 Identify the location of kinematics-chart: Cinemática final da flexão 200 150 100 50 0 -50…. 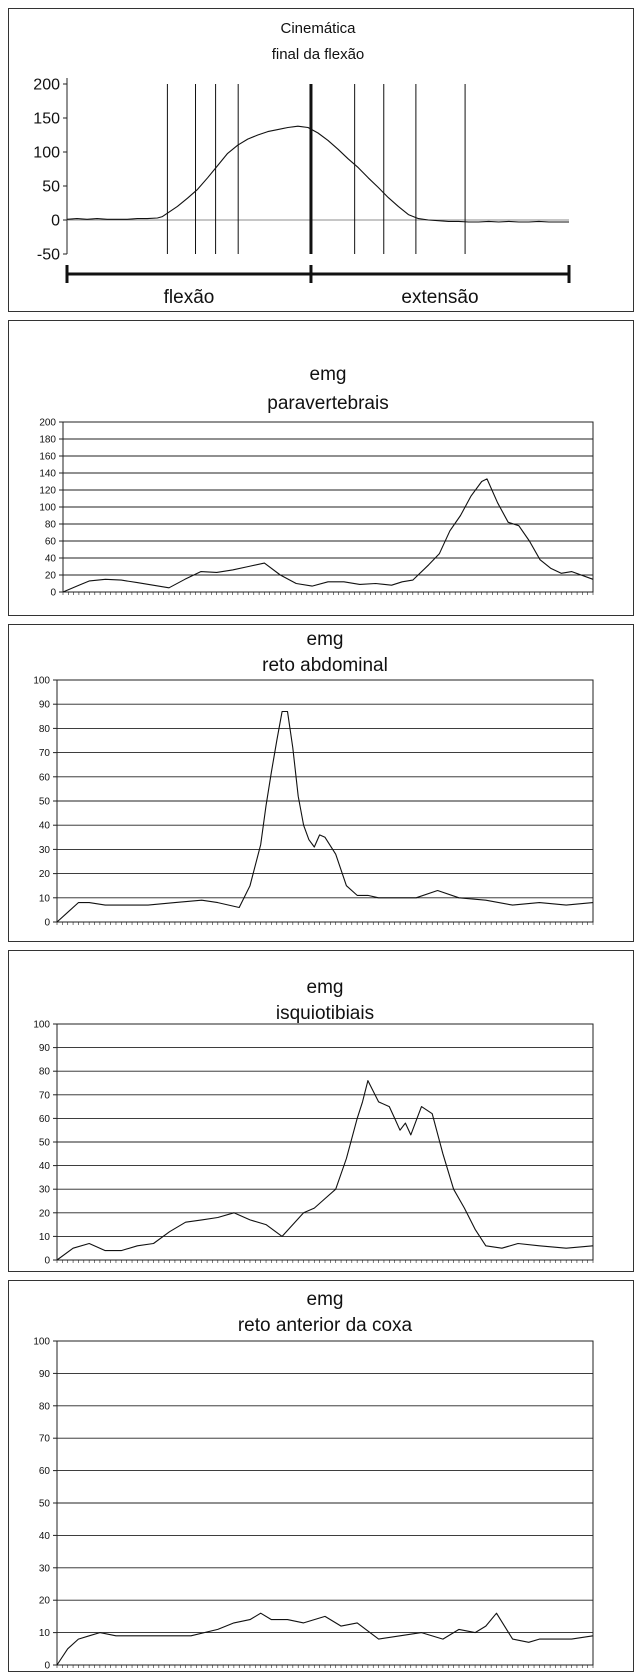
(302, 164).